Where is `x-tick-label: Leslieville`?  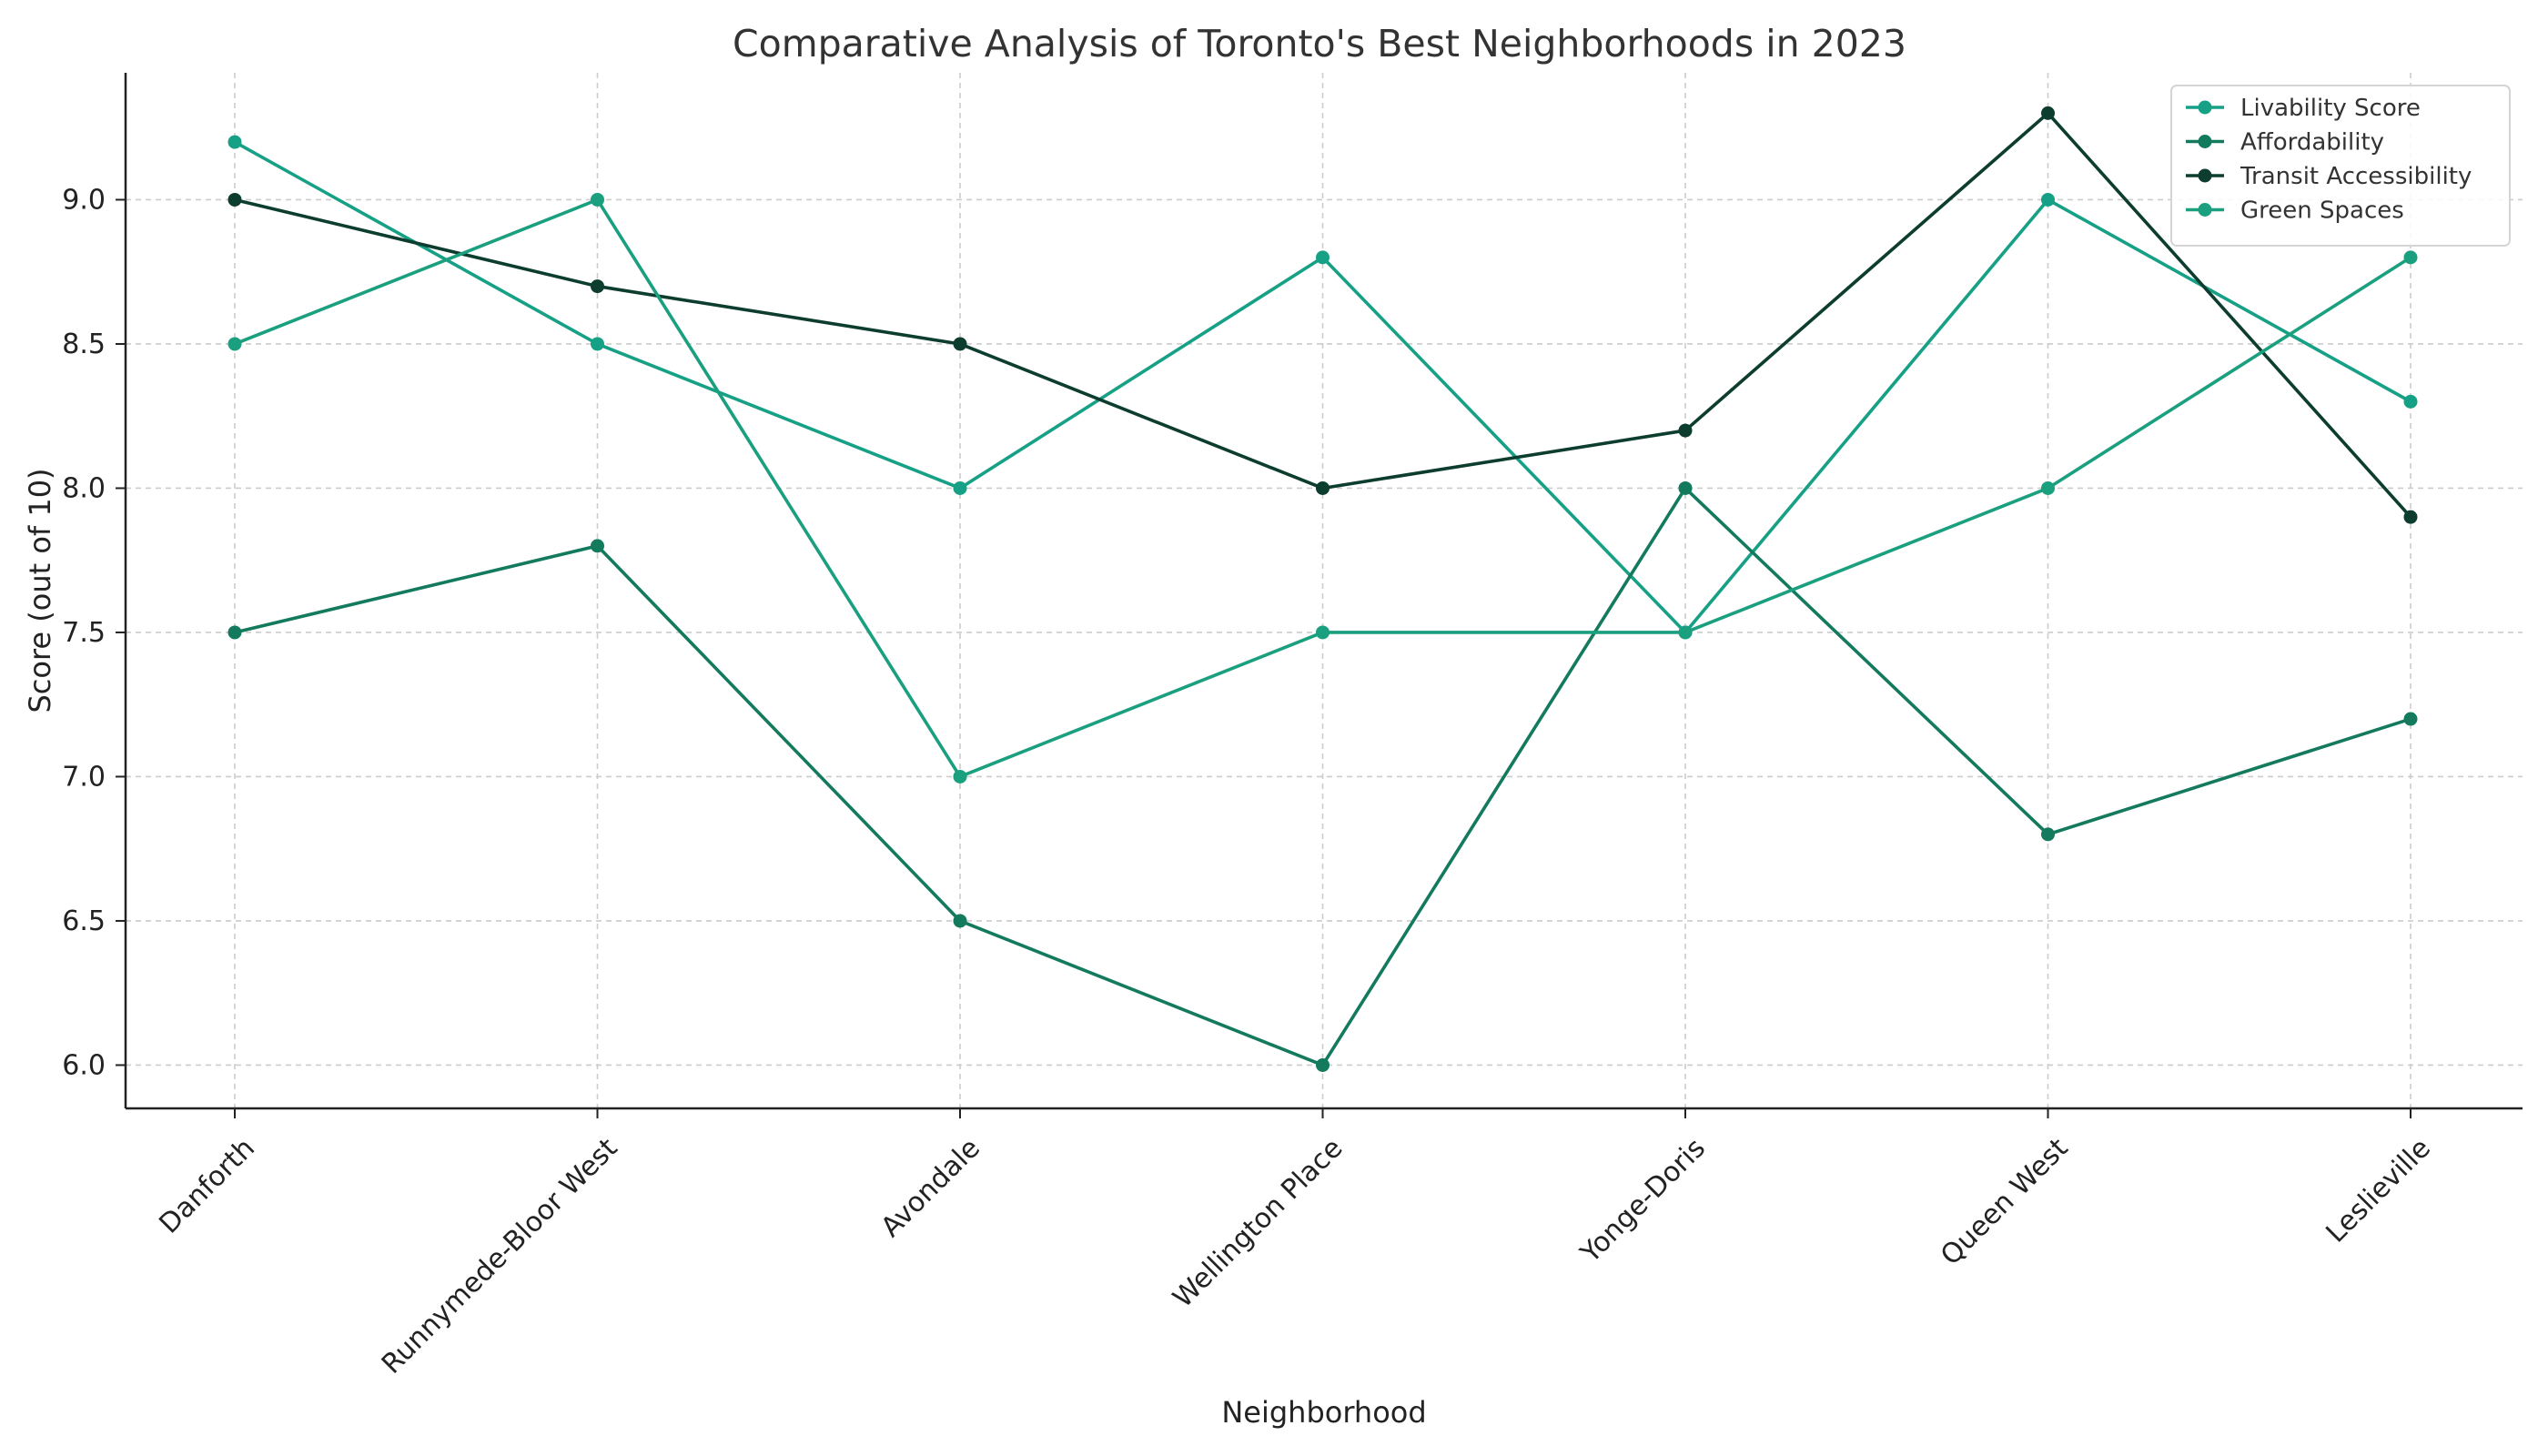 x-tick-label: Leslieville is located at coordinates (2378, 1191).